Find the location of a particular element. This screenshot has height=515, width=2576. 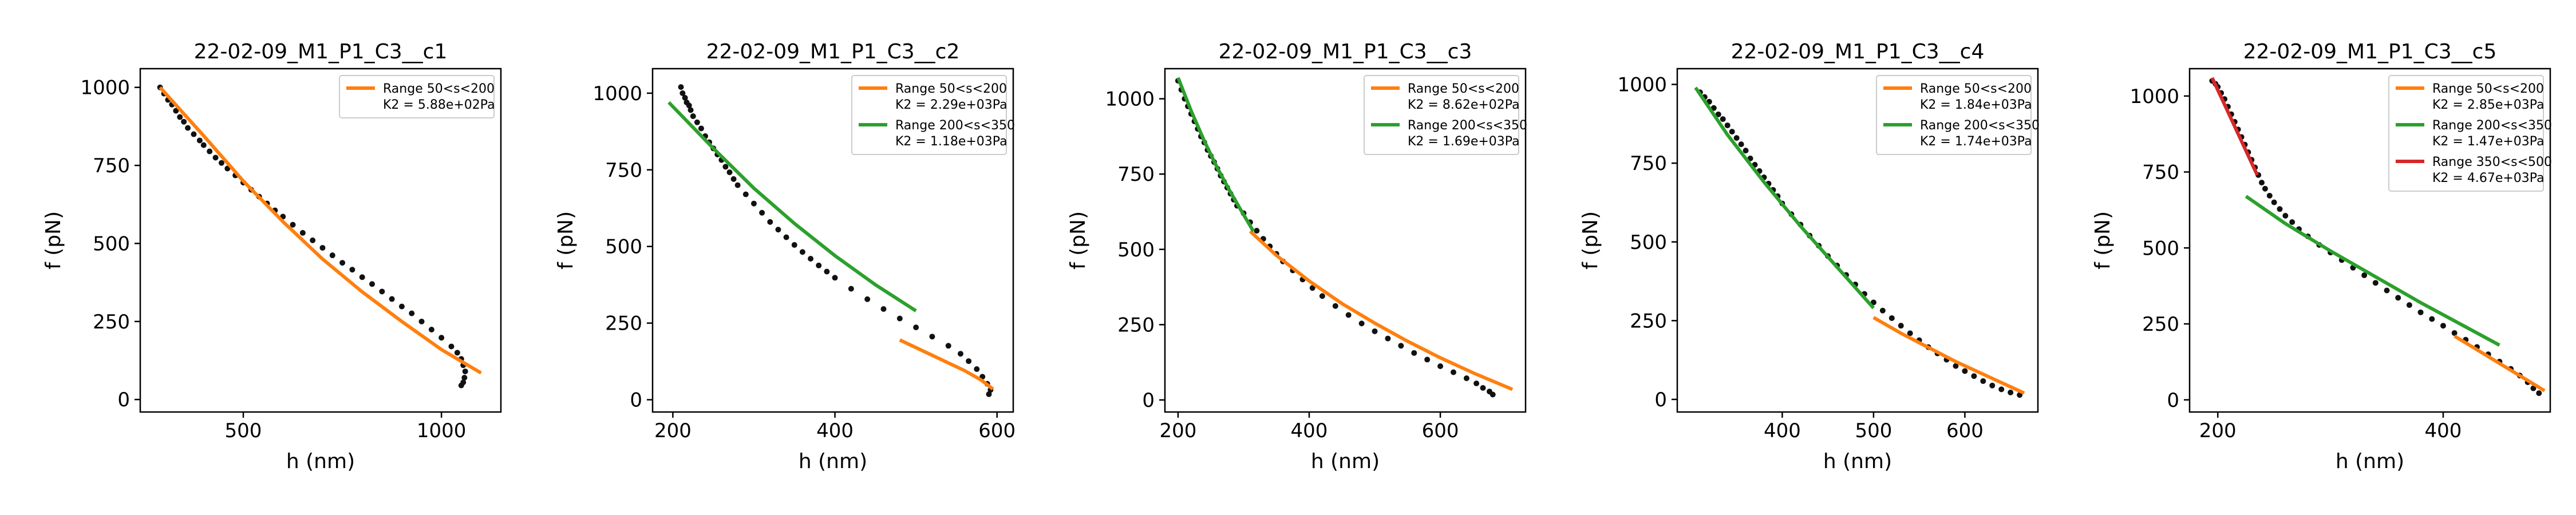

x-tick-label: 200 is located at coordinates (673, 430).